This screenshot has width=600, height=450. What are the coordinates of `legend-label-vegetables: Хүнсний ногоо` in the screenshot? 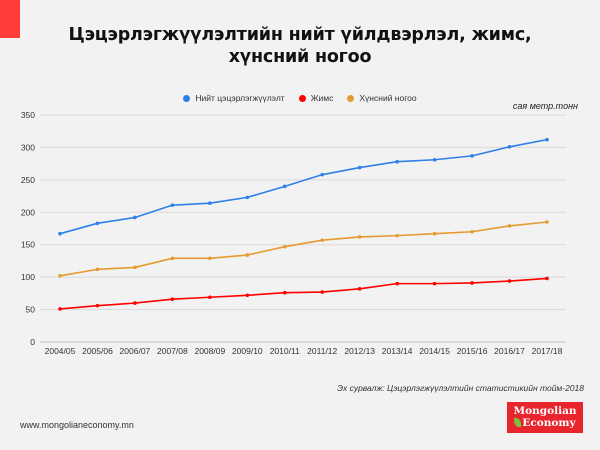 It's located at (388, 98).